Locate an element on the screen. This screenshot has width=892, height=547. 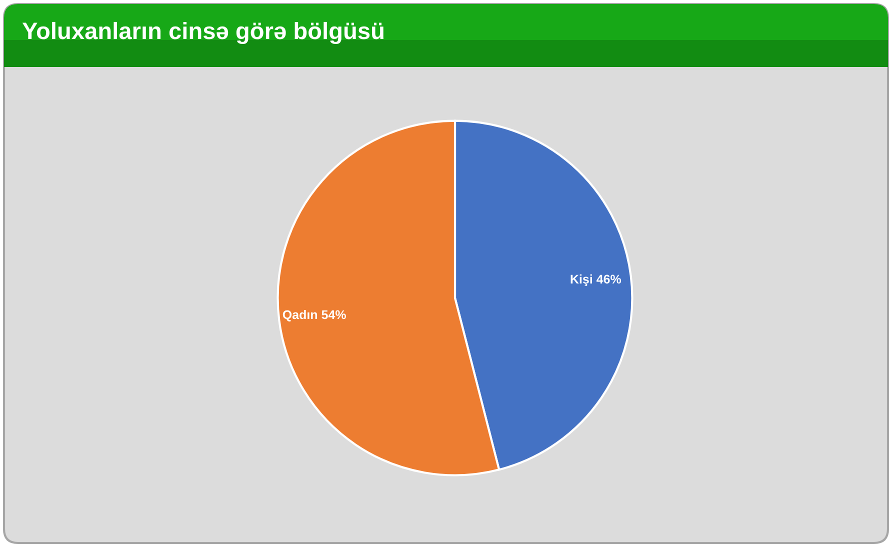
slice-label: Qadın 54% is located at coordinates (314, 316).